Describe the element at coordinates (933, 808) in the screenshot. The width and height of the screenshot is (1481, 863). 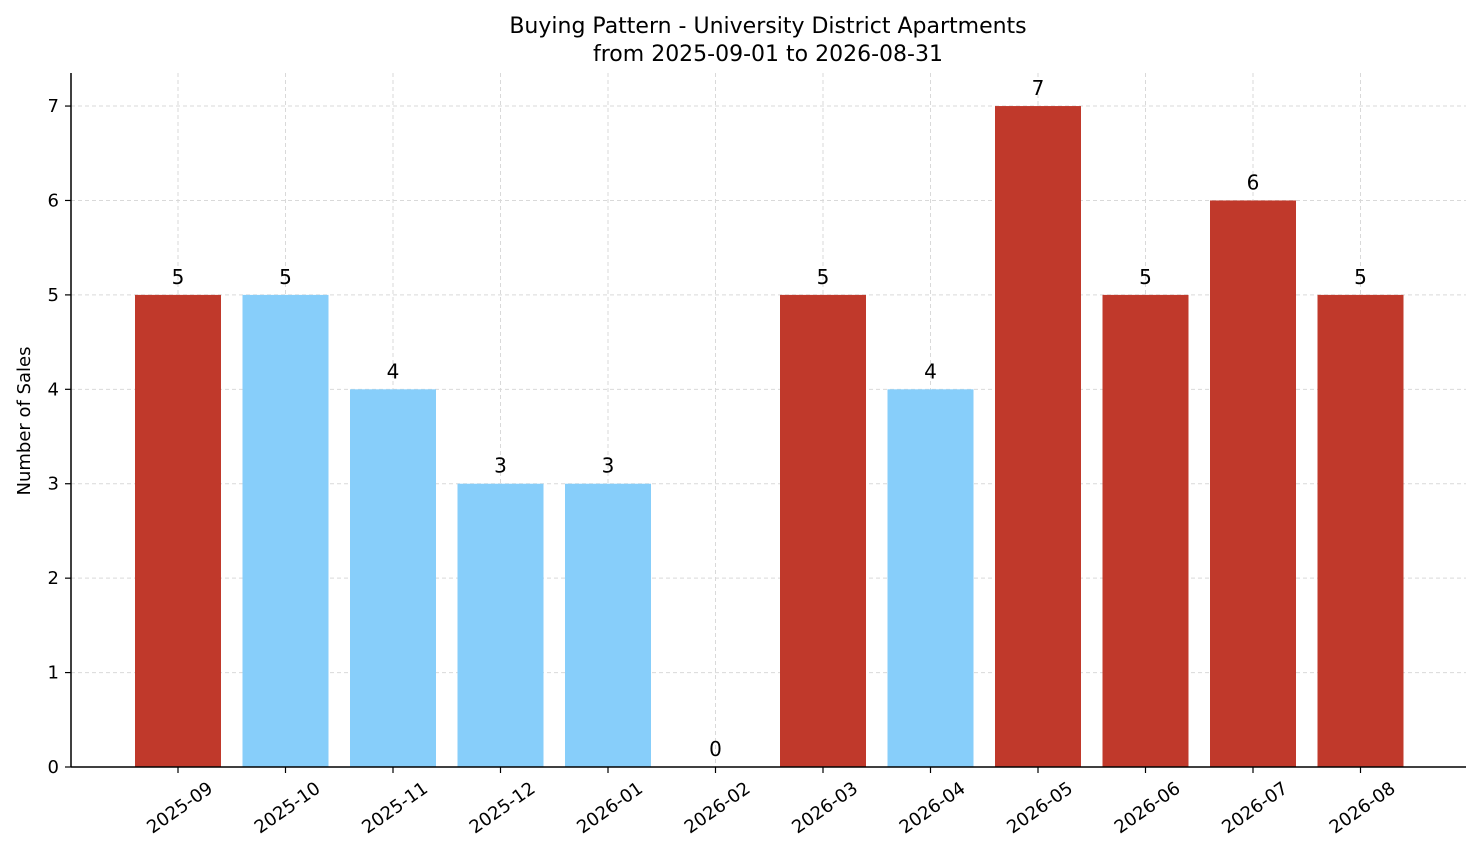
I see `x-tick-label: 2026-04` at that location.